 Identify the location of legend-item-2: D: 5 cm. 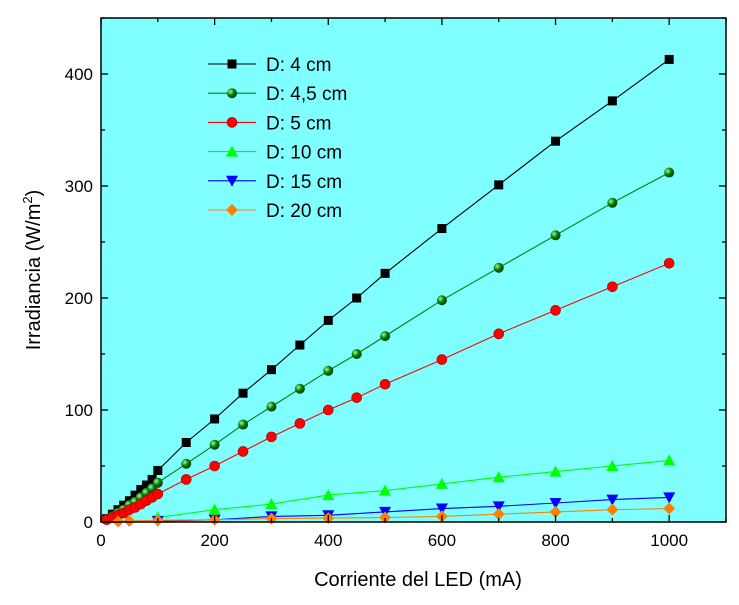
(269, 123).